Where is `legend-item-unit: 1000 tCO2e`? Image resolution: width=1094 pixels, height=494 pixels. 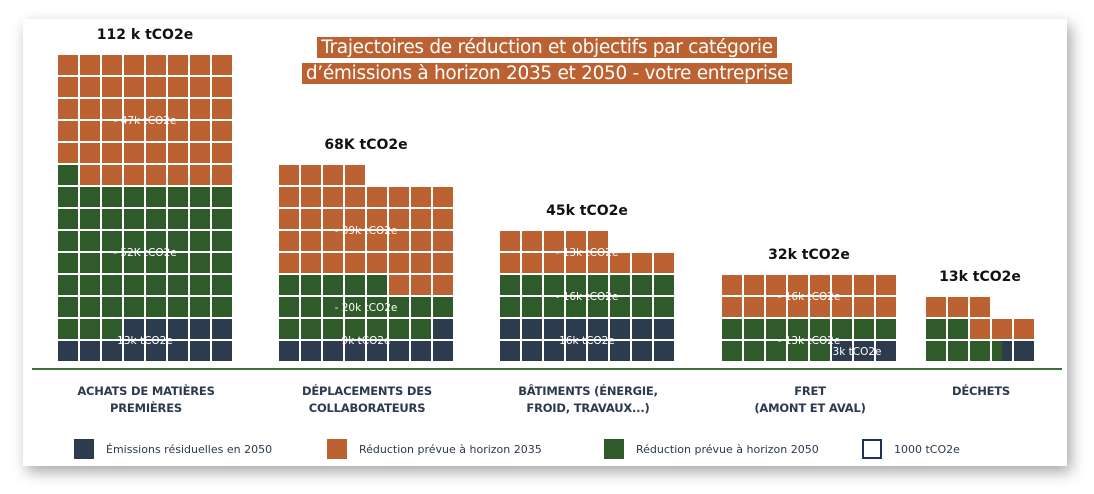
legend-item-unit: 1000 tCO2e is located at coordinates (911, 449).